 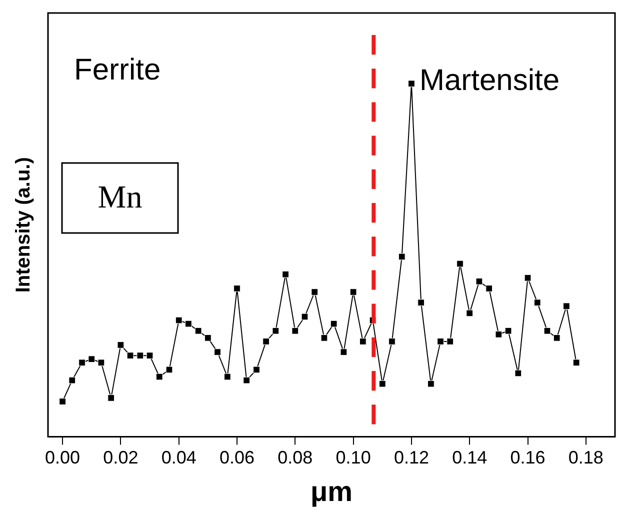 I want to click on x-tick-label: 0.10, so click(x=353, y=458).